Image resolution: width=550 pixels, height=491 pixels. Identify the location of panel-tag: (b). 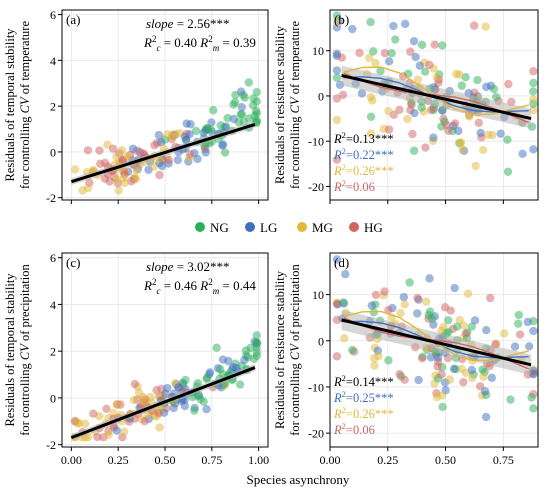
(341, 19).